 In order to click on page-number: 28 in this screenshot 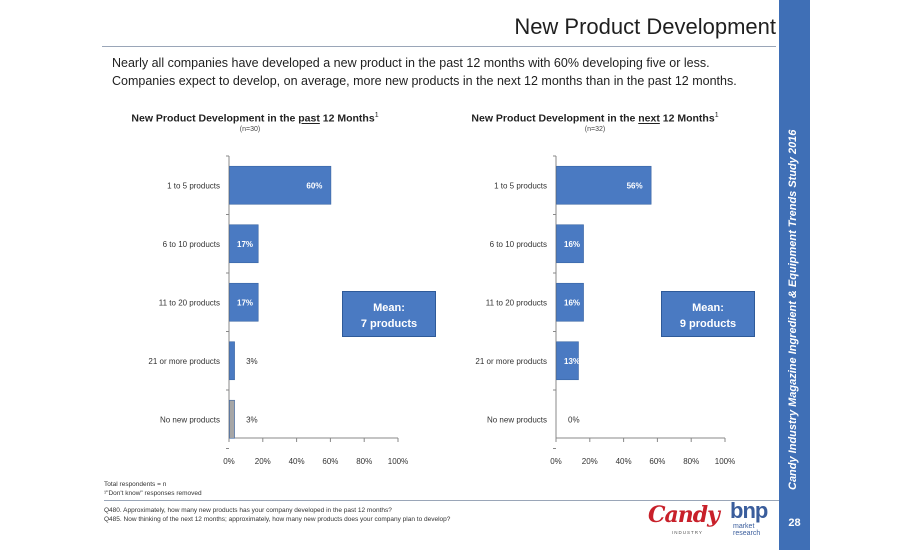, I will do `click(794, 523)`.